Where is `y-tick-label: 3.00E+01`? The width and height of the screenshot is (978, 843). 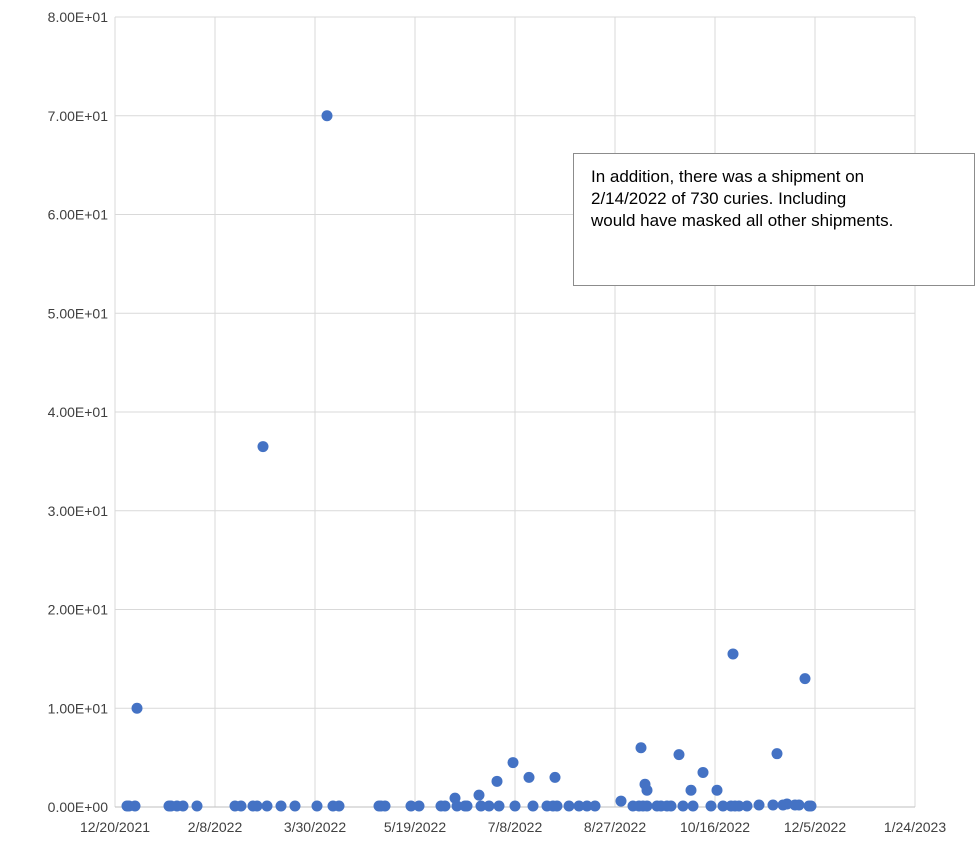 y-tick-label: 3.00E+01 is located at coordinates (78, 511).